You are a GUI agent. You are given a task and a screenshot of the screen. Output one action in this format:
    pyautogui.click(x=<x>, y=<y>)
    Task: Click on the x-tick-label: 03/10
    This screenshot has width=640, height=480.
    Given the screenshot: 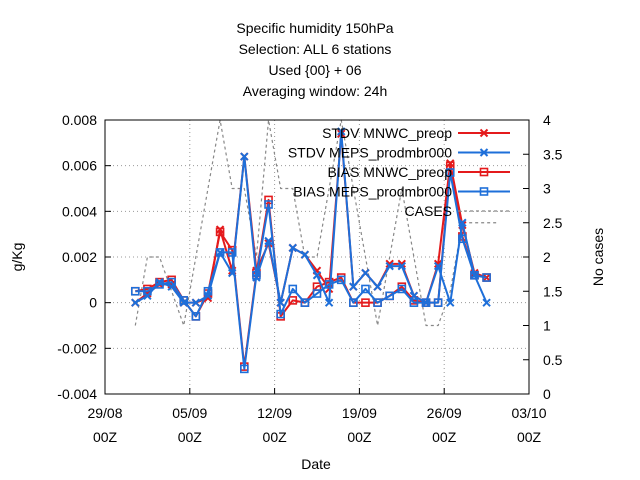 What is the action you would take?
    pyautogui.click(x=528, y=413)
    